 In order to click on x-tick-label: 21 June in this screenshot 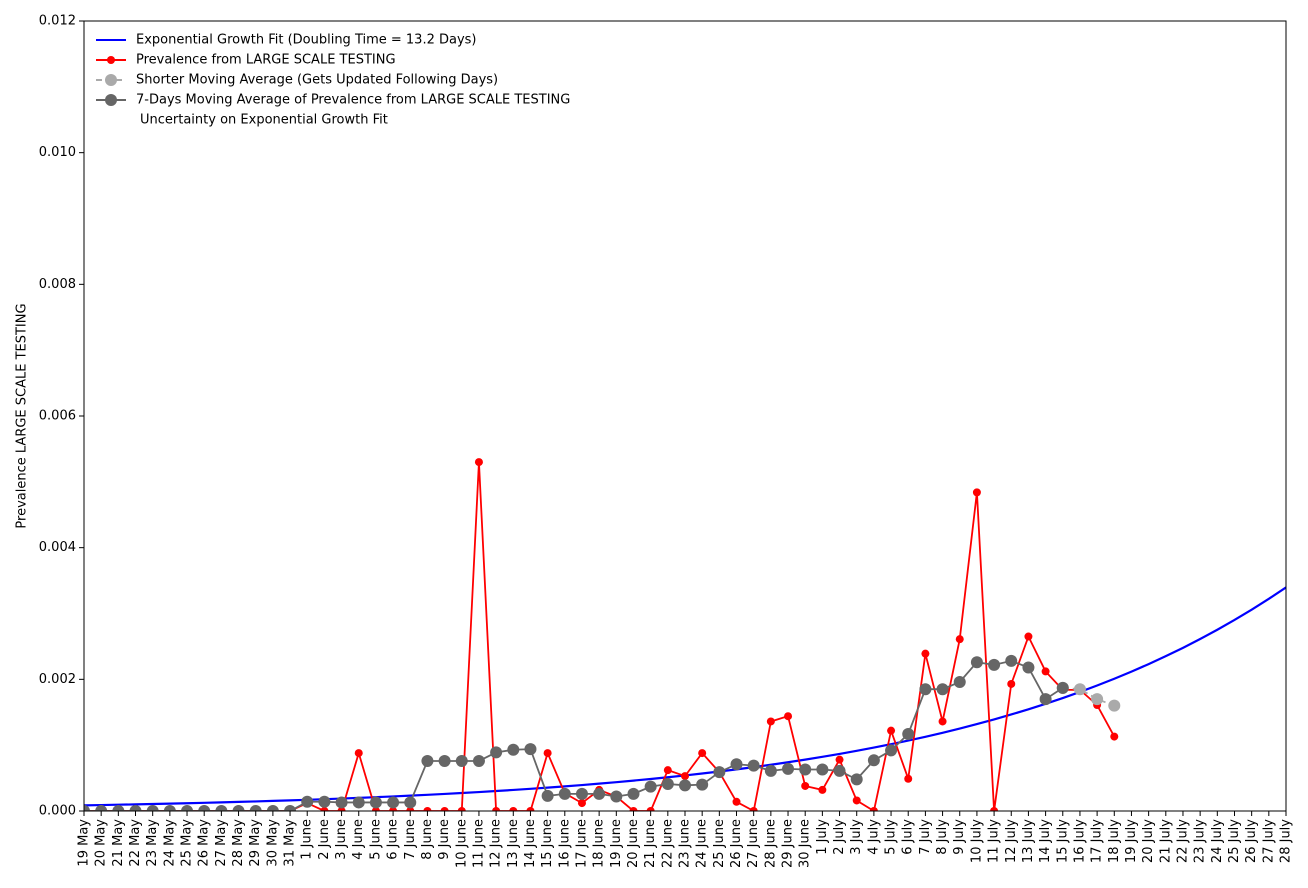, I will do `click(650, 843)`.